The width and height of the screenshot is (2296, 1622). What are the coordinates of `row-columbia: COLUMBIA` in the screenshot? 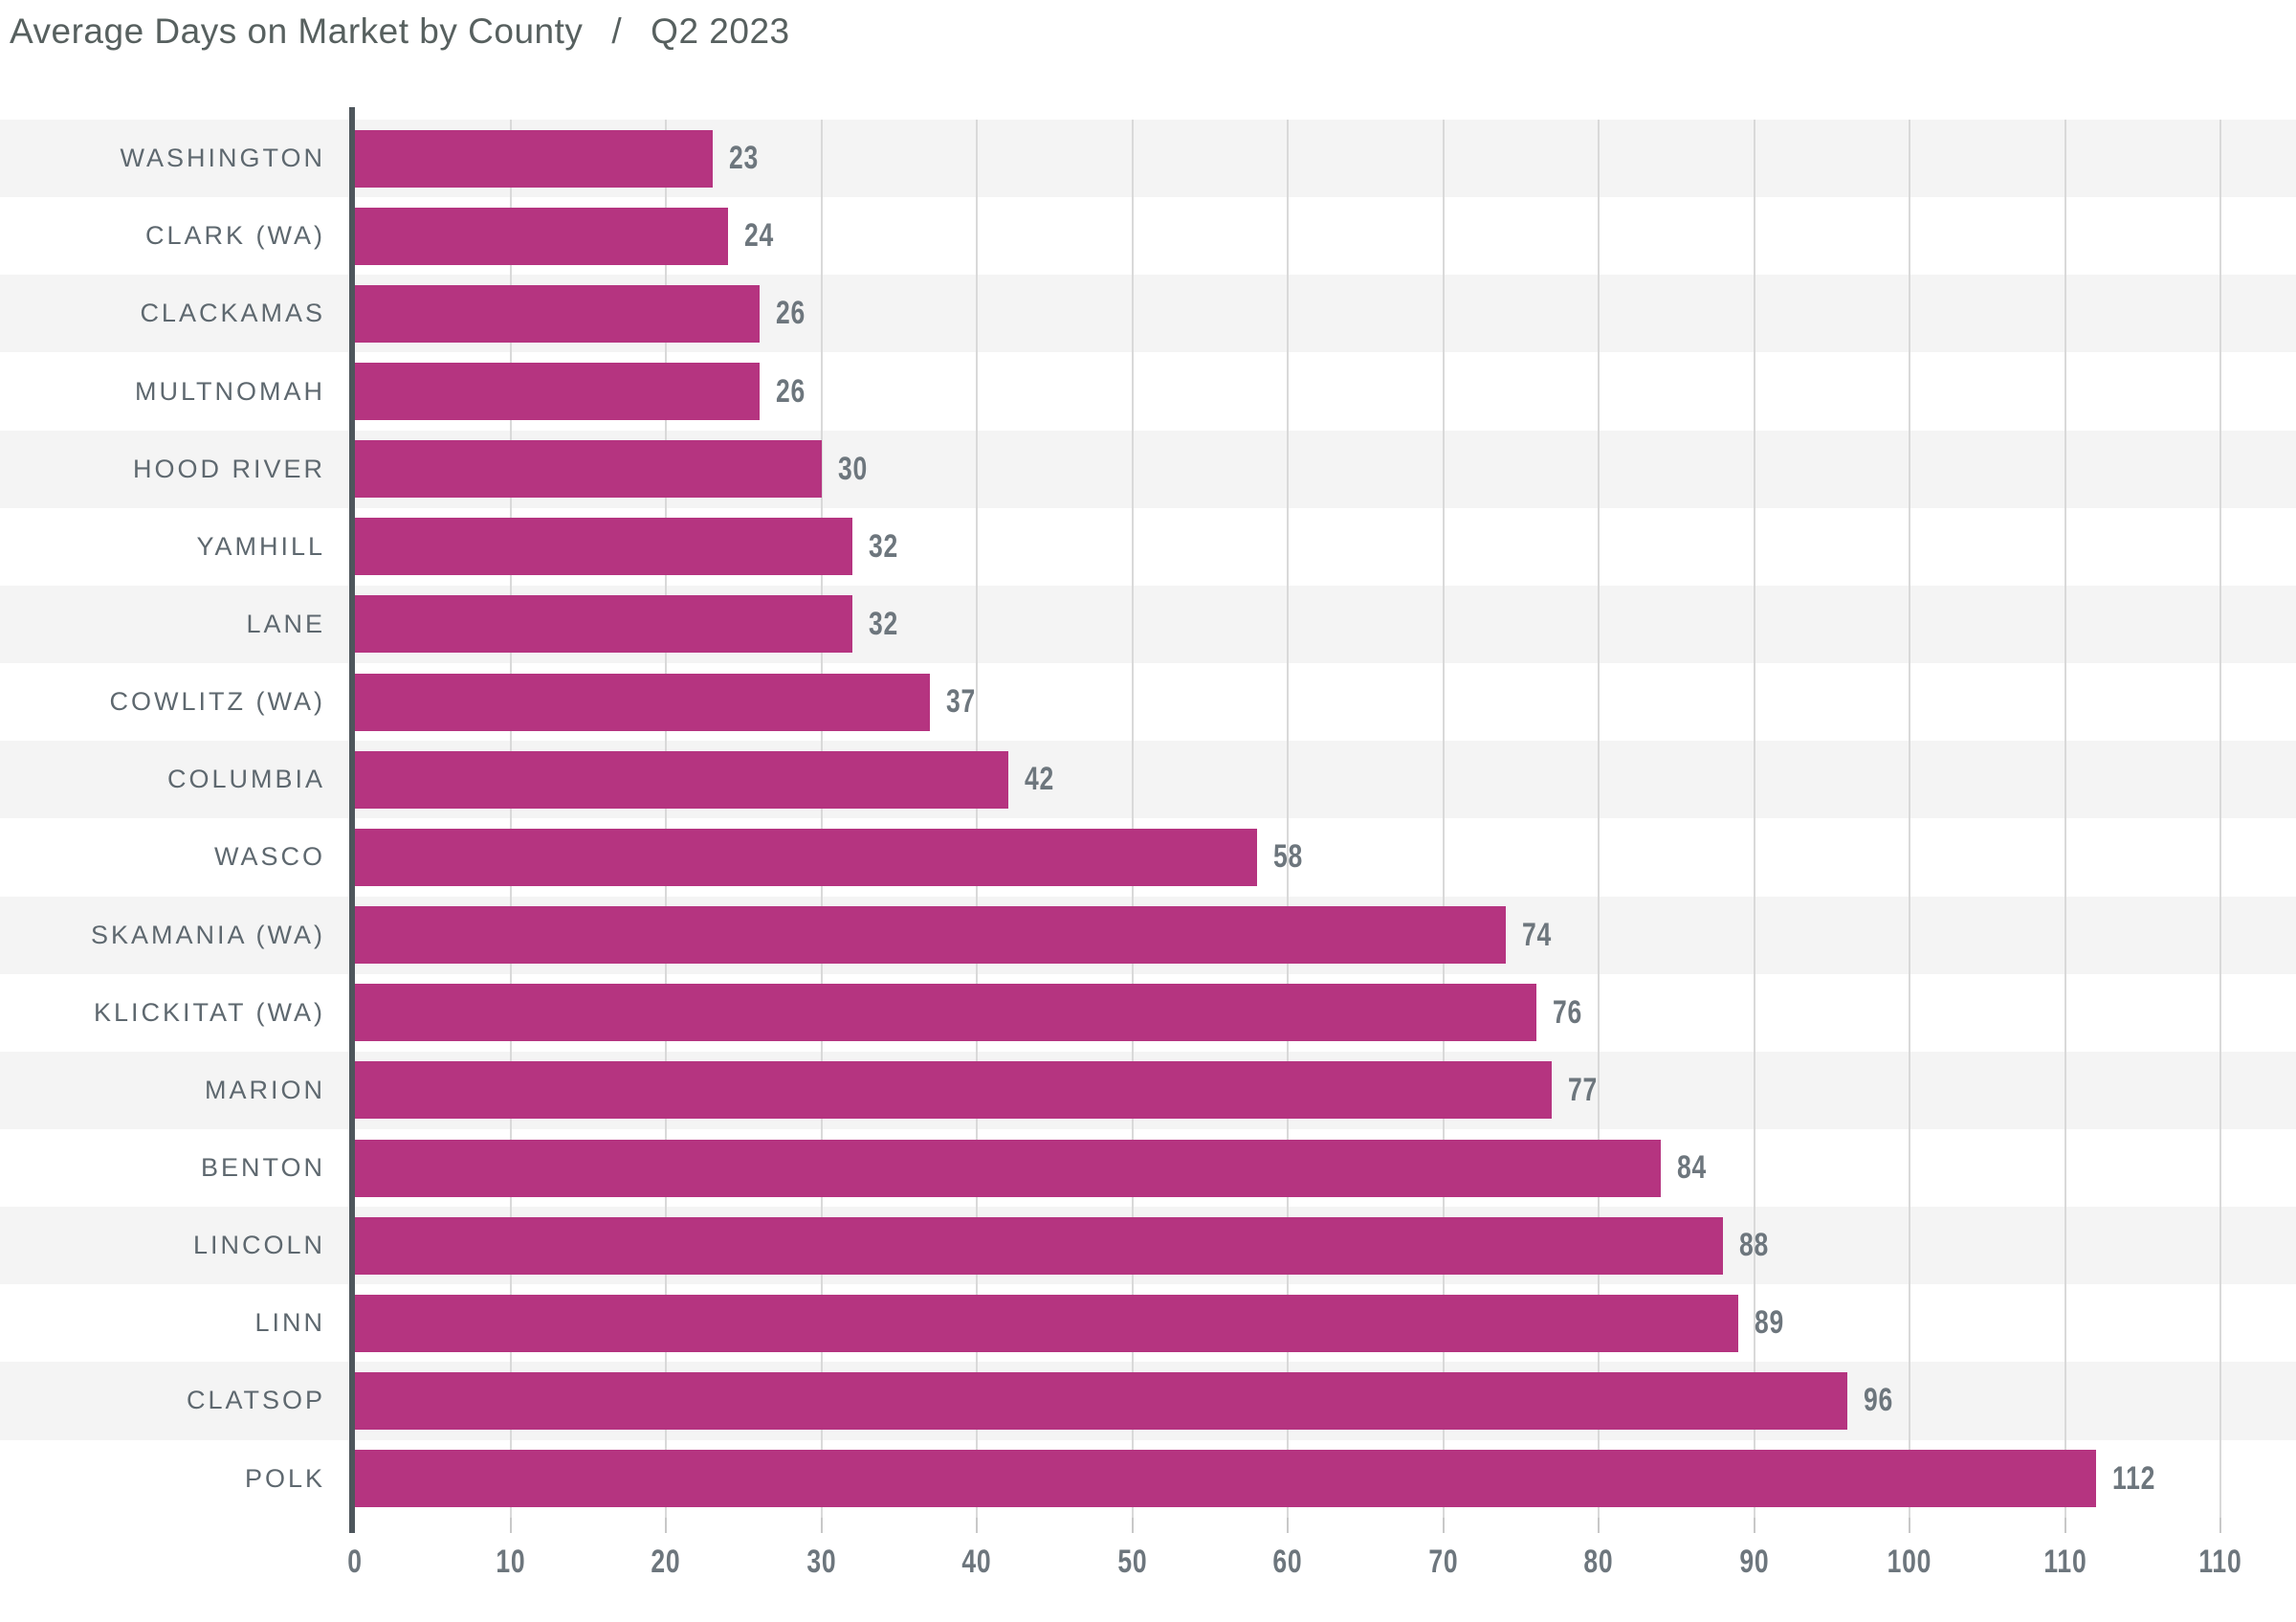 It's located at (1148, 780).